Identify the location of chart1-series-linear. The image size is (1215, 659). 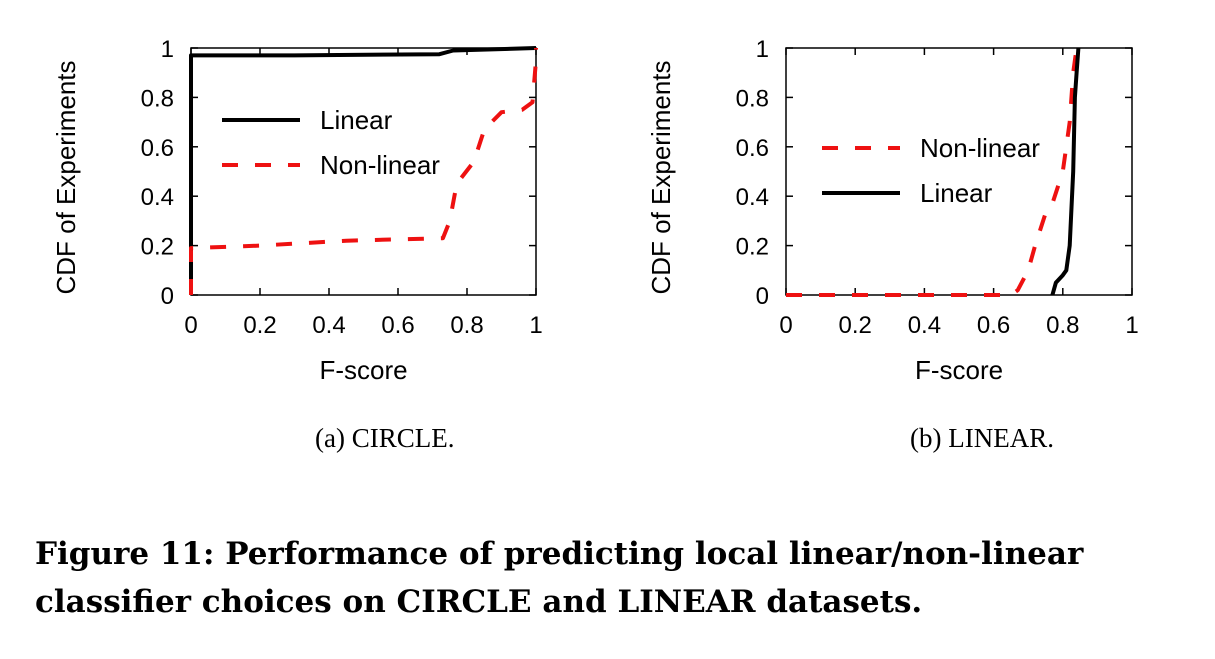
(363, 170).